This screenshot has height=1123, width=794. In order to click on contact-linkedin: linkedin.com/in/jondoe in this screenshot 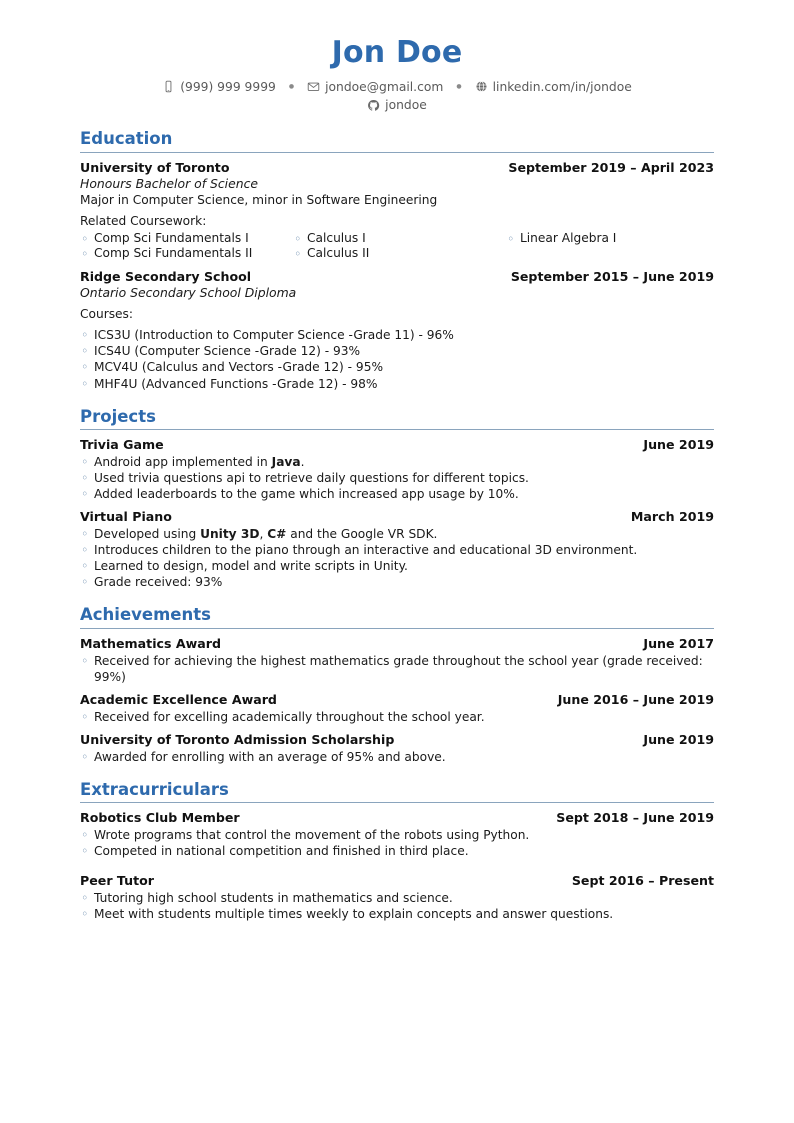, I will do `click(553, 87)`.